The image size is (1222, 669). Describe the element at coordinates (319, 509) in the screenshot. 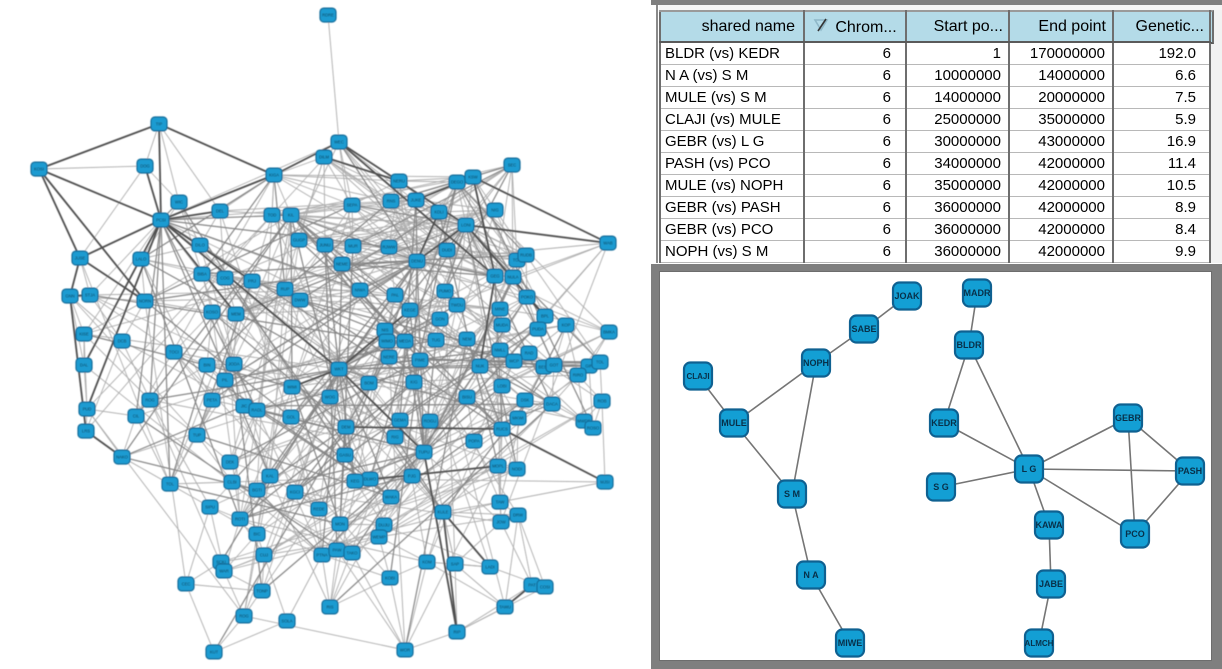

I see `svg-text: REDE` at that location.